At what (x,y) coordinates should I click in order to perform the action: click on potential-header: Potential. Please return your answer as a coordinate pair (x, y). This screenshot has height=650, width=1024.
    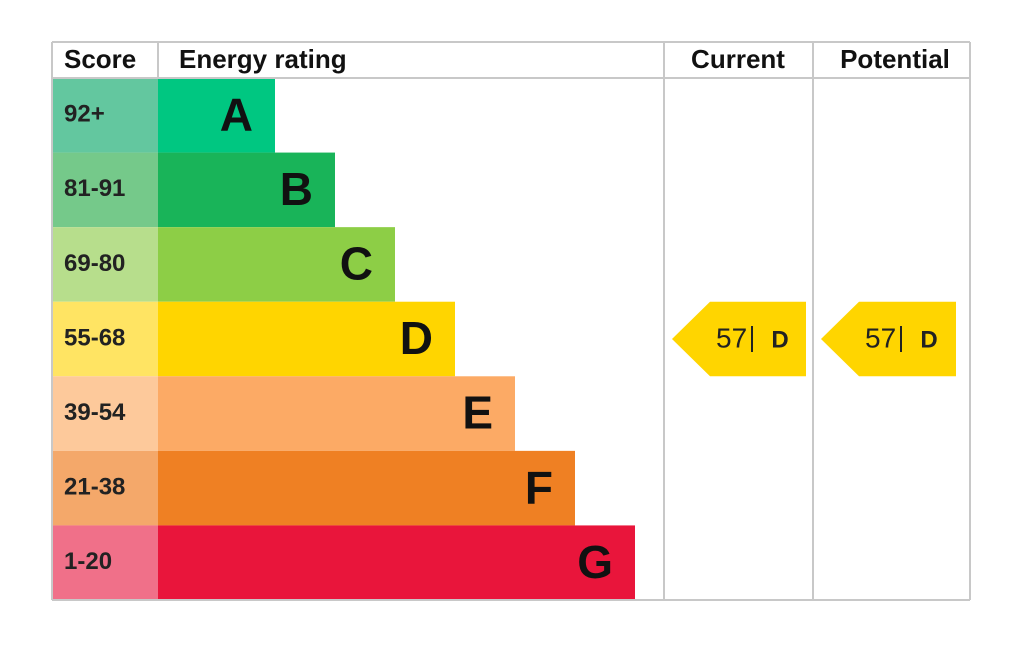
    Looking at the image, I should click on (895, 59).